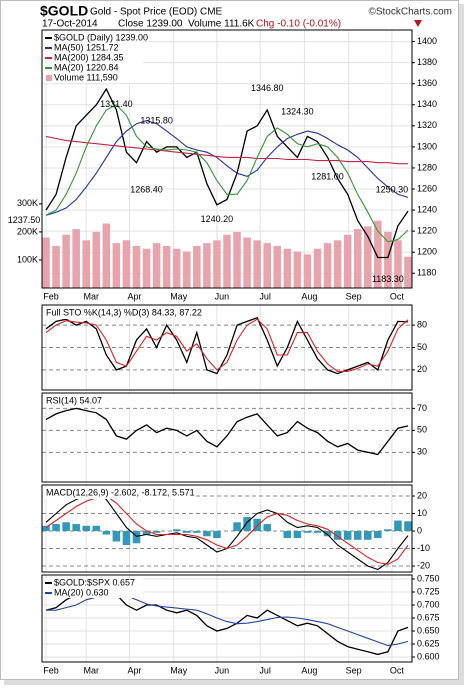 The width and height of the screenshot is (464, 690). I want to click on x-tick-label: Aug, so click(309, 296).